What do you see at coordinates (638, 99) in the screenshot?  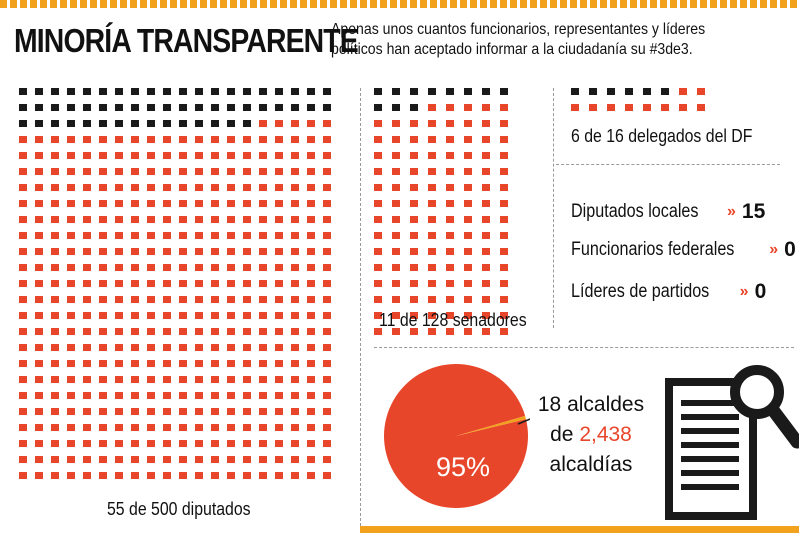 I see `waffle-delegados` at bounding box center [638, 99].